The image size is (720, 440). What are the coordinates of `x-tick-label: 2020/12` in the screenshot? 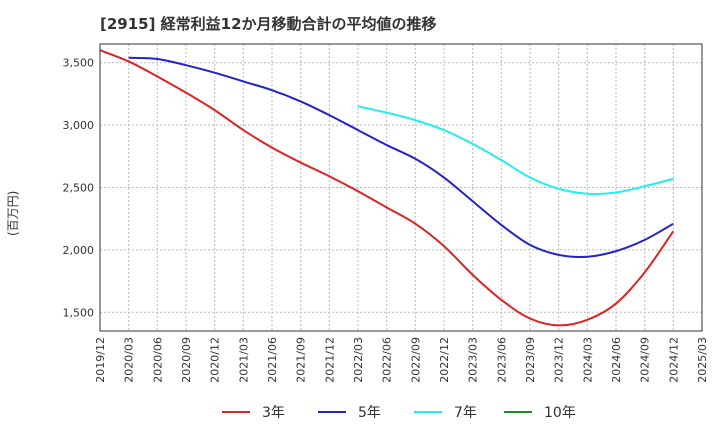 It's located at (215, 360).